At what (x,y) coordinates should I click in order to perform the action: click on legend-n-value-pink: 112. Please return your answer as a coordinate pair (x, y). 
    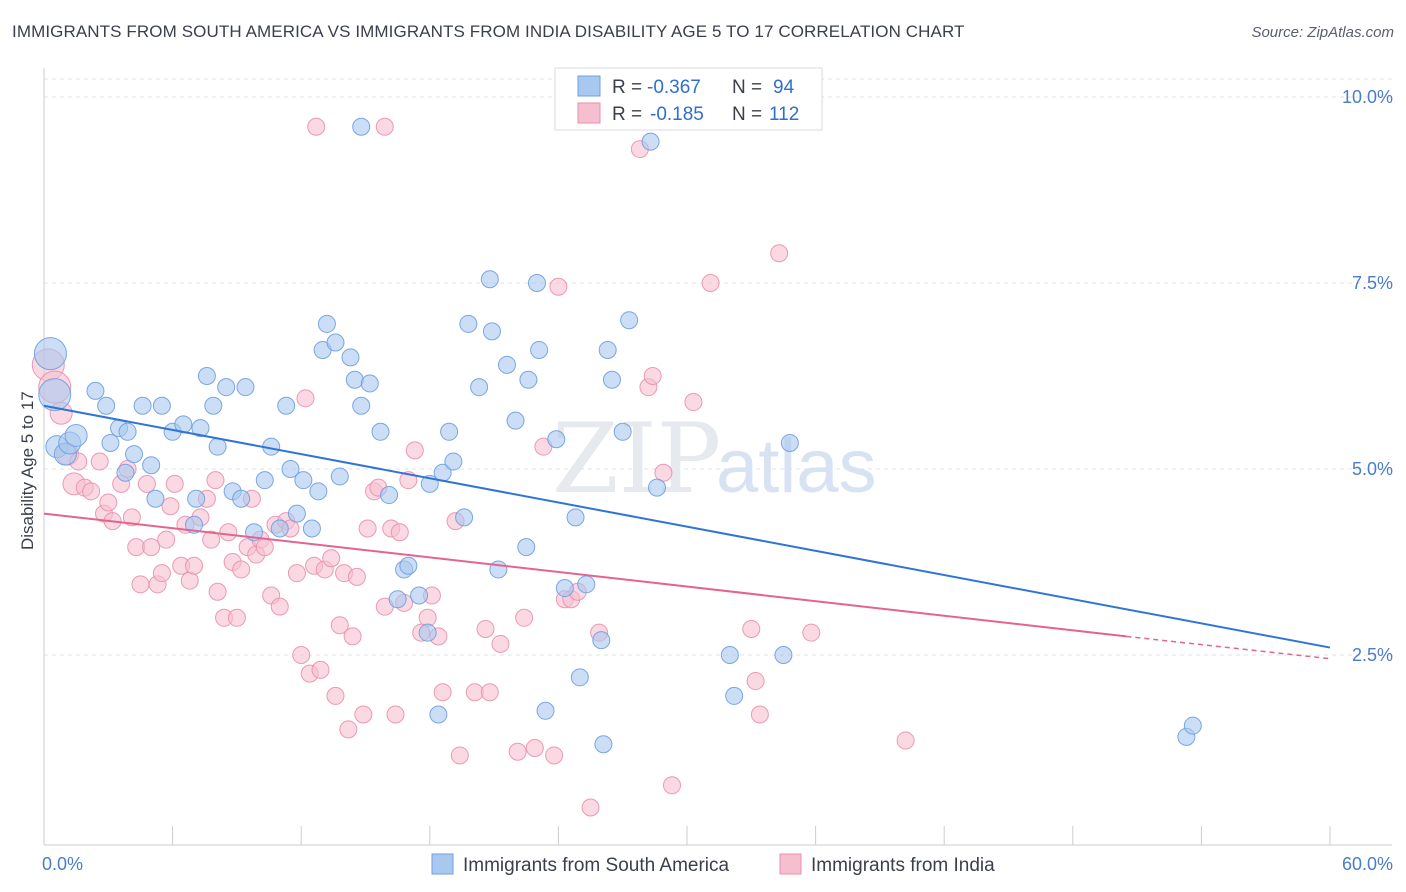
    Looking at the image, I should click on (784, 114).